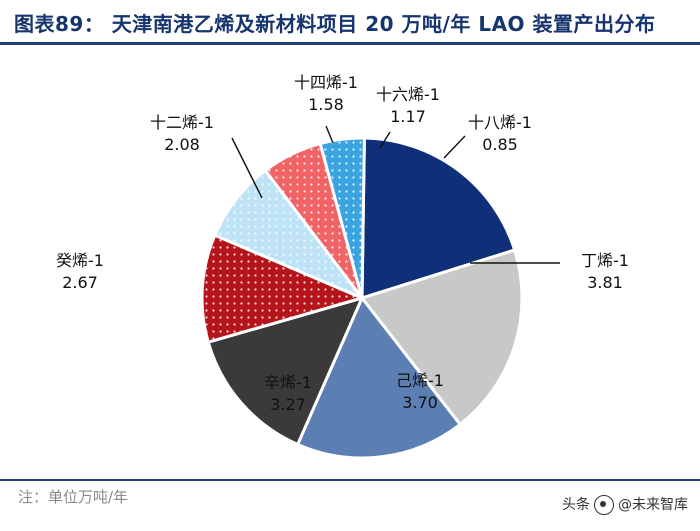 This screenshot has width=700, height=531. I want to click on slice-label-name-4: 癸烯-1, so click(80, 260).